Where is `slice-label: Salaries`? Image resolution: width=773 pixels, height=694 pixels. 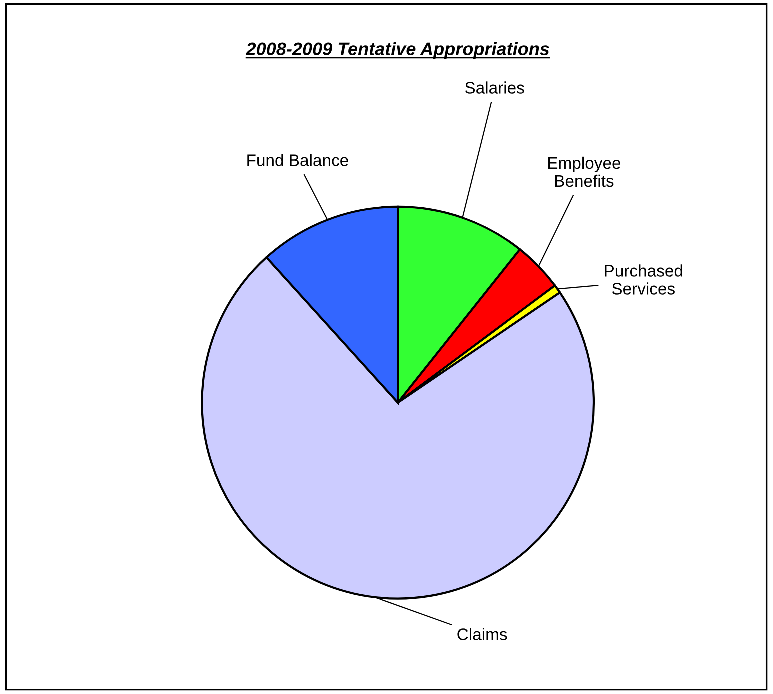
slice-label: Salaries is located at coordinates (494, 88).